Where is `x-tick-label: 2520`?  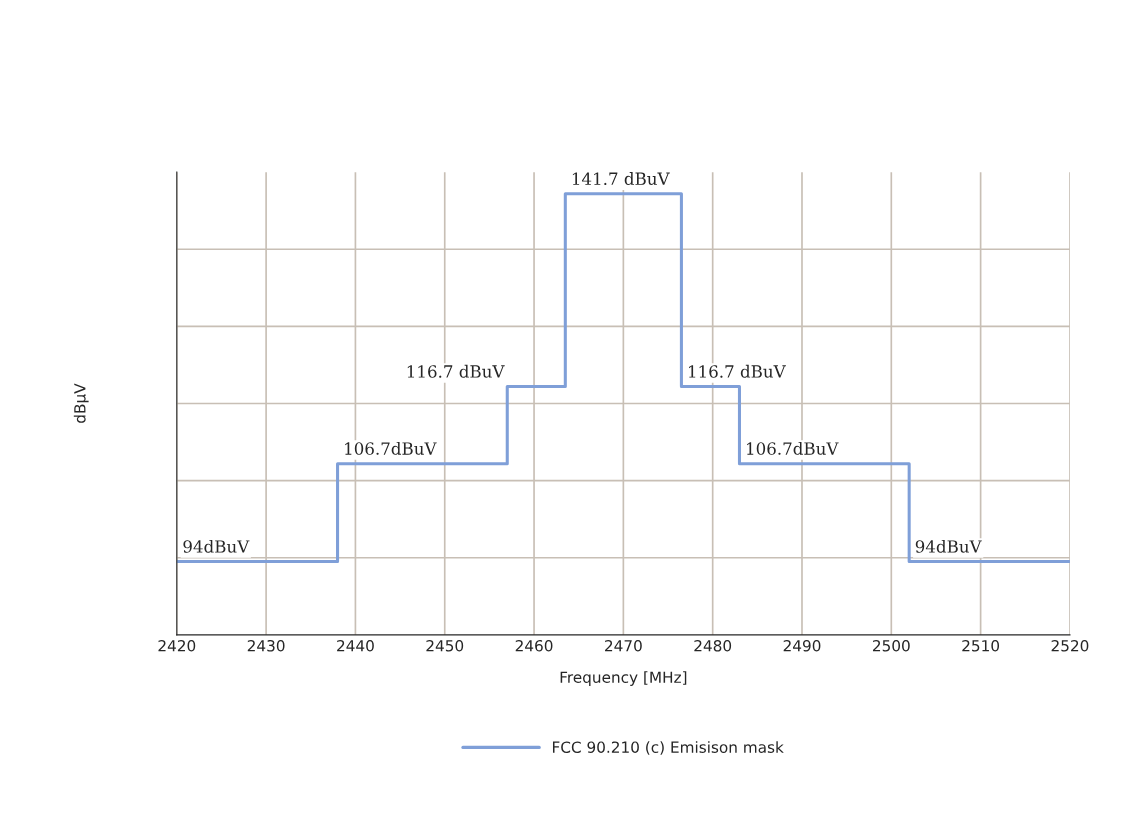 x-tick-label: 2520 is located at coordinates (1070, 645).